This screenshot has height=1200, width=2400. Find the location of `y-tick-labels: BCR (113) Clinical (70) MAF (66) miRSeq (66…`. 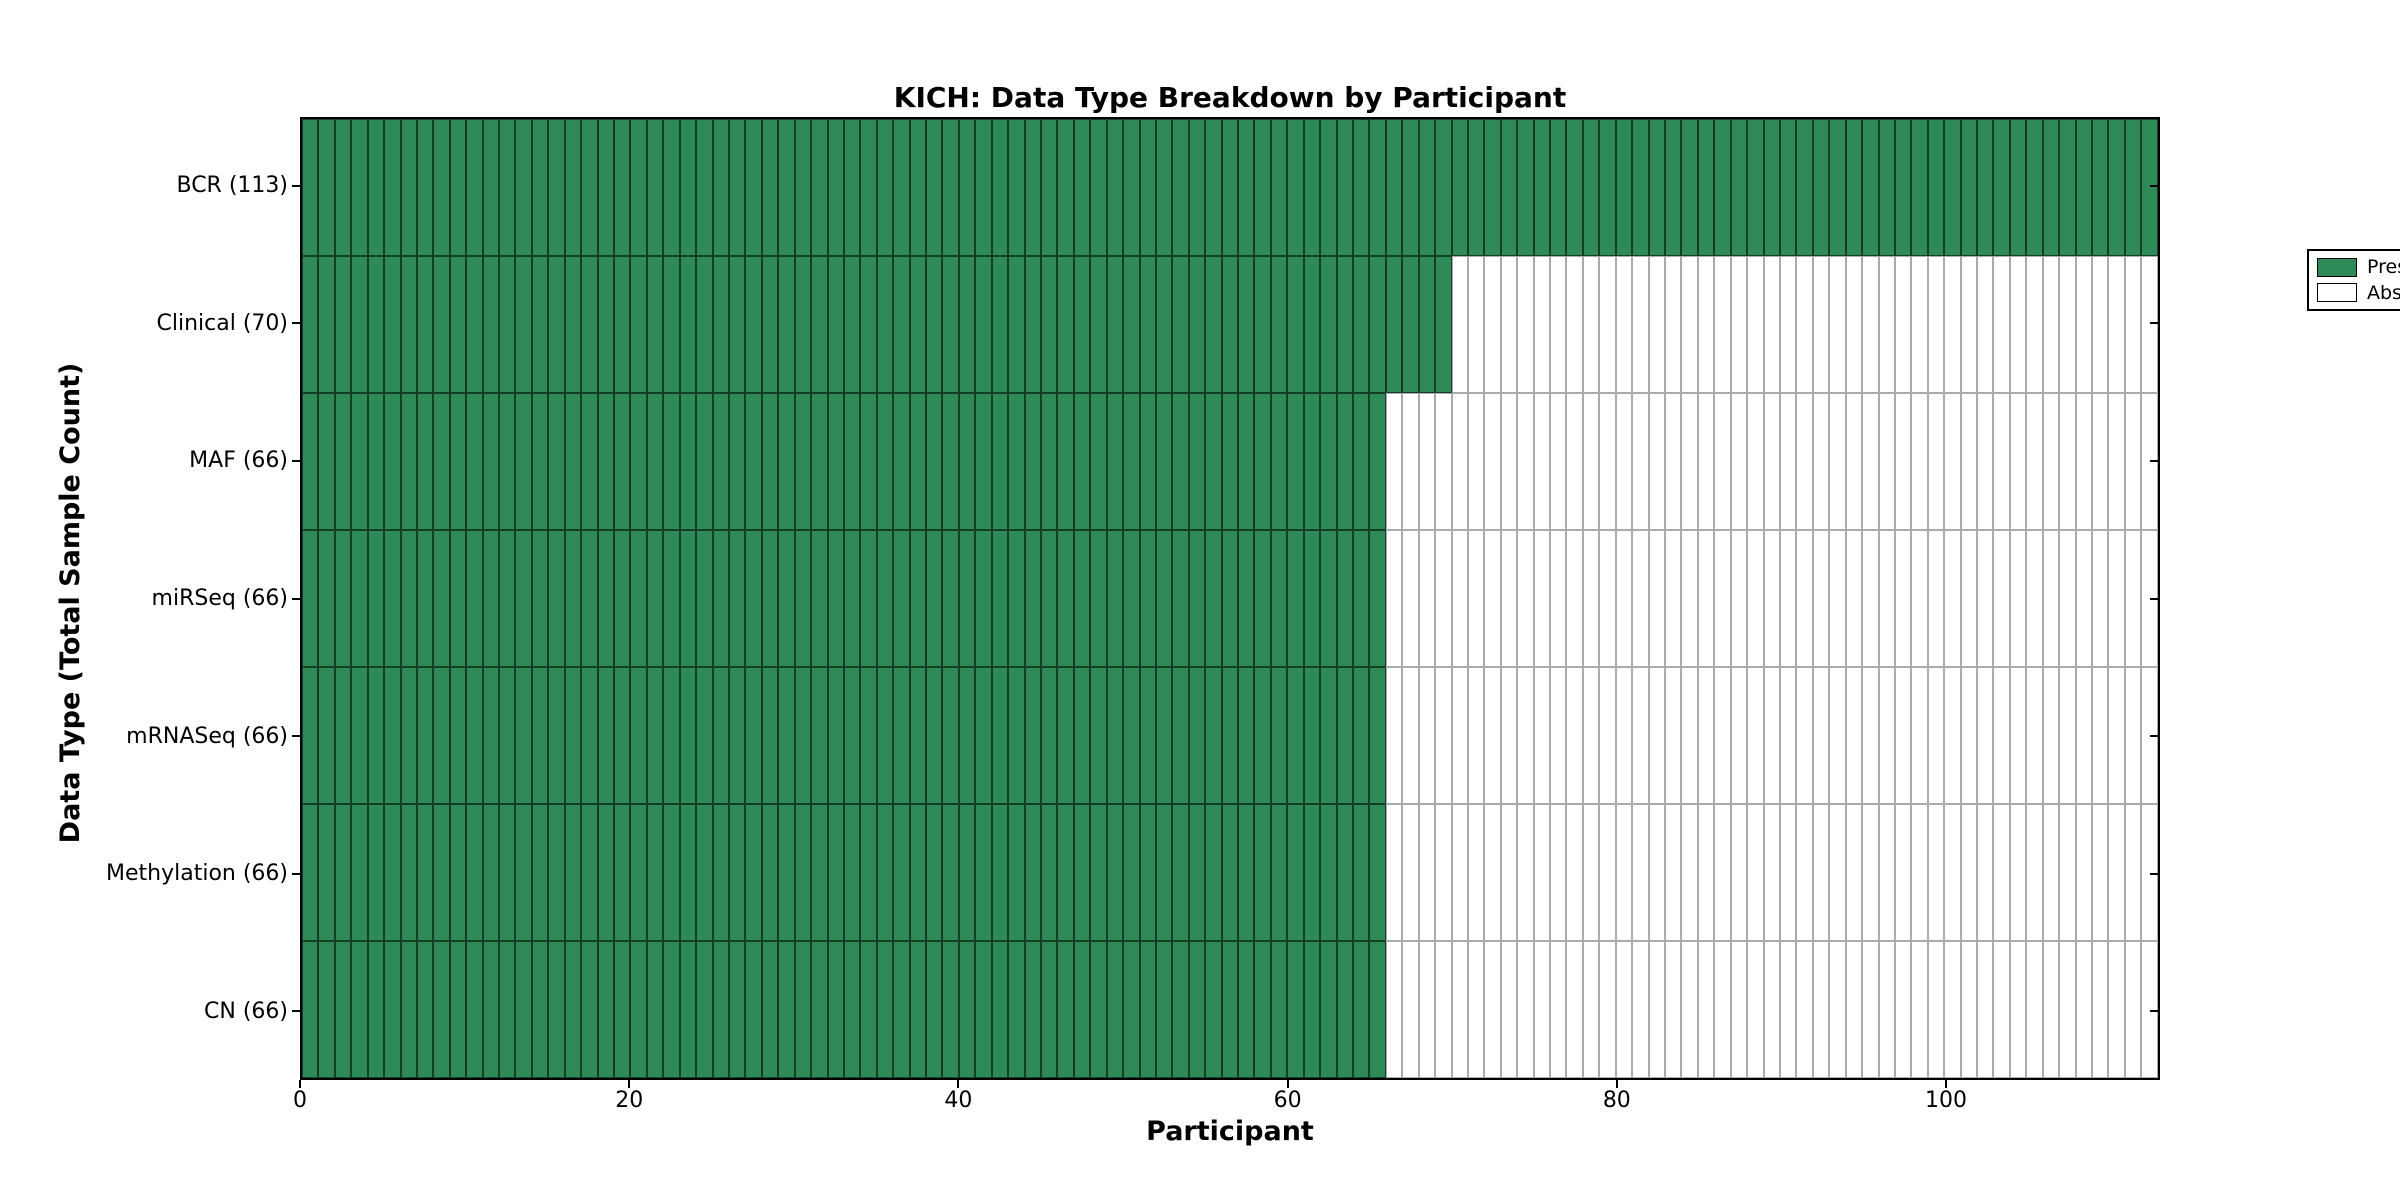

y-tick-labels: BCR (113) Clinical (70) MAF (66) miRSeq (66… is located at coordinates (150, 598).